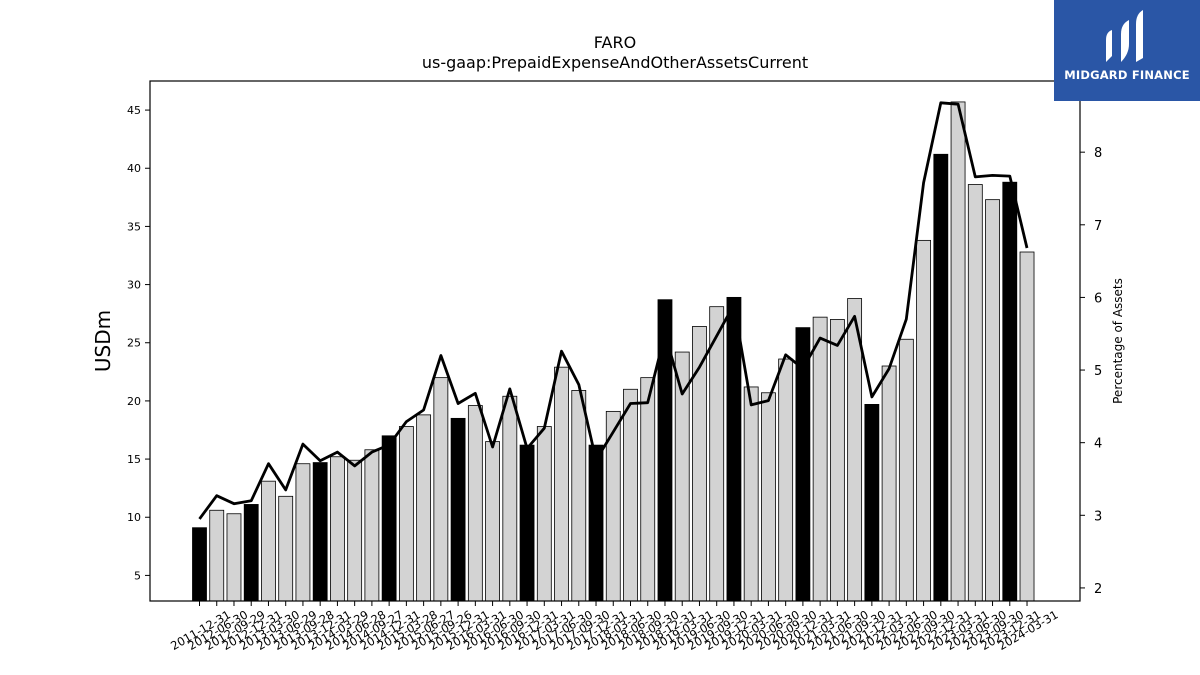 The image size is (1200, 675). Describe the element at coordinates (1098, 226) in the screenshot. I see `y2-tick-label: 7` at that location.